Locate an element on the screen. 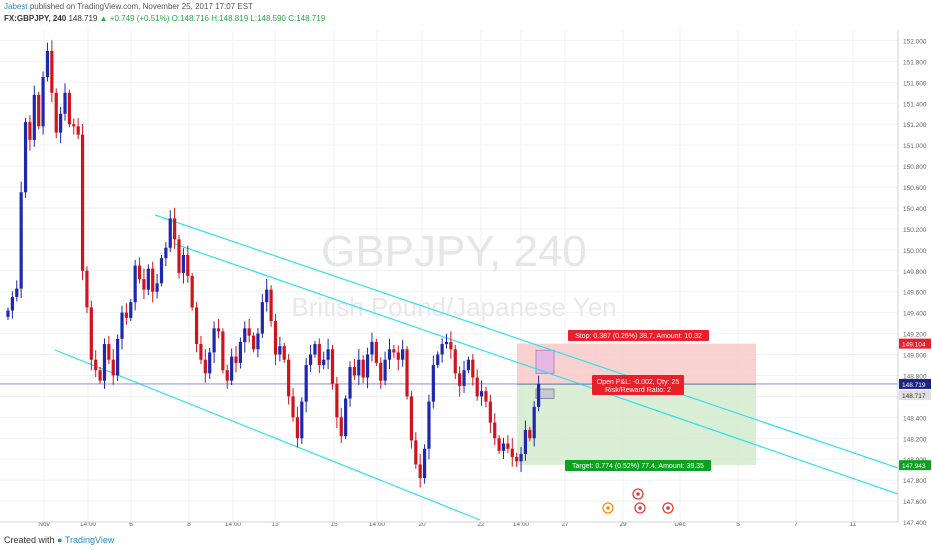  event-markers is located at coordinates (638, 501).